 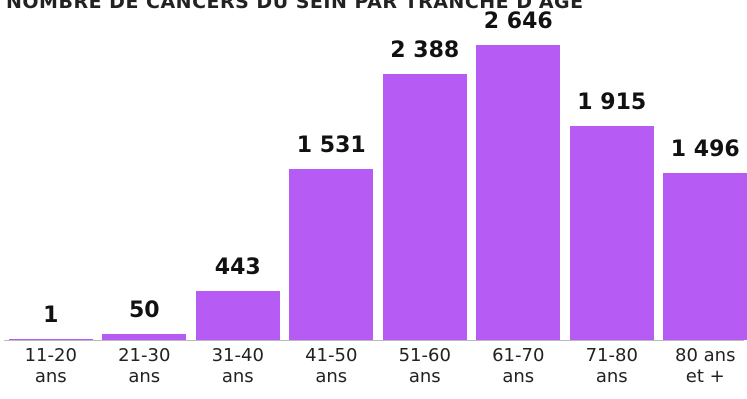 I want to click on baseline, so click(x=374, y=340).